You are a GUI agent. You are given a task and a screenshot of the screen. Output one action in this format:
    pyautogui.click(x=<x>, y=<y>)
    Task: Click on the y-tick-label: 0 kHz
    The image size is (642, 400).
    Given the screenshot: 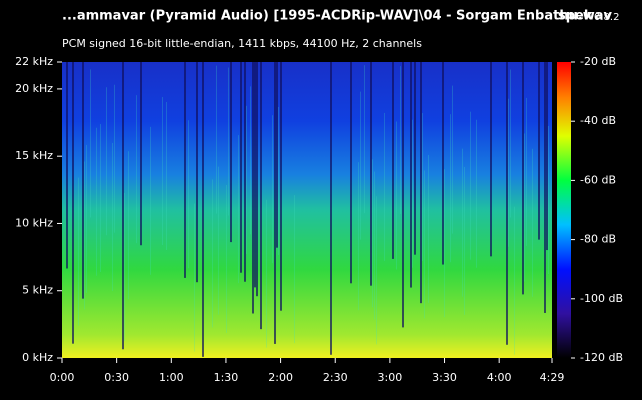 What is the action you would take?
    pyautogui.click(x=37, y=357)
    